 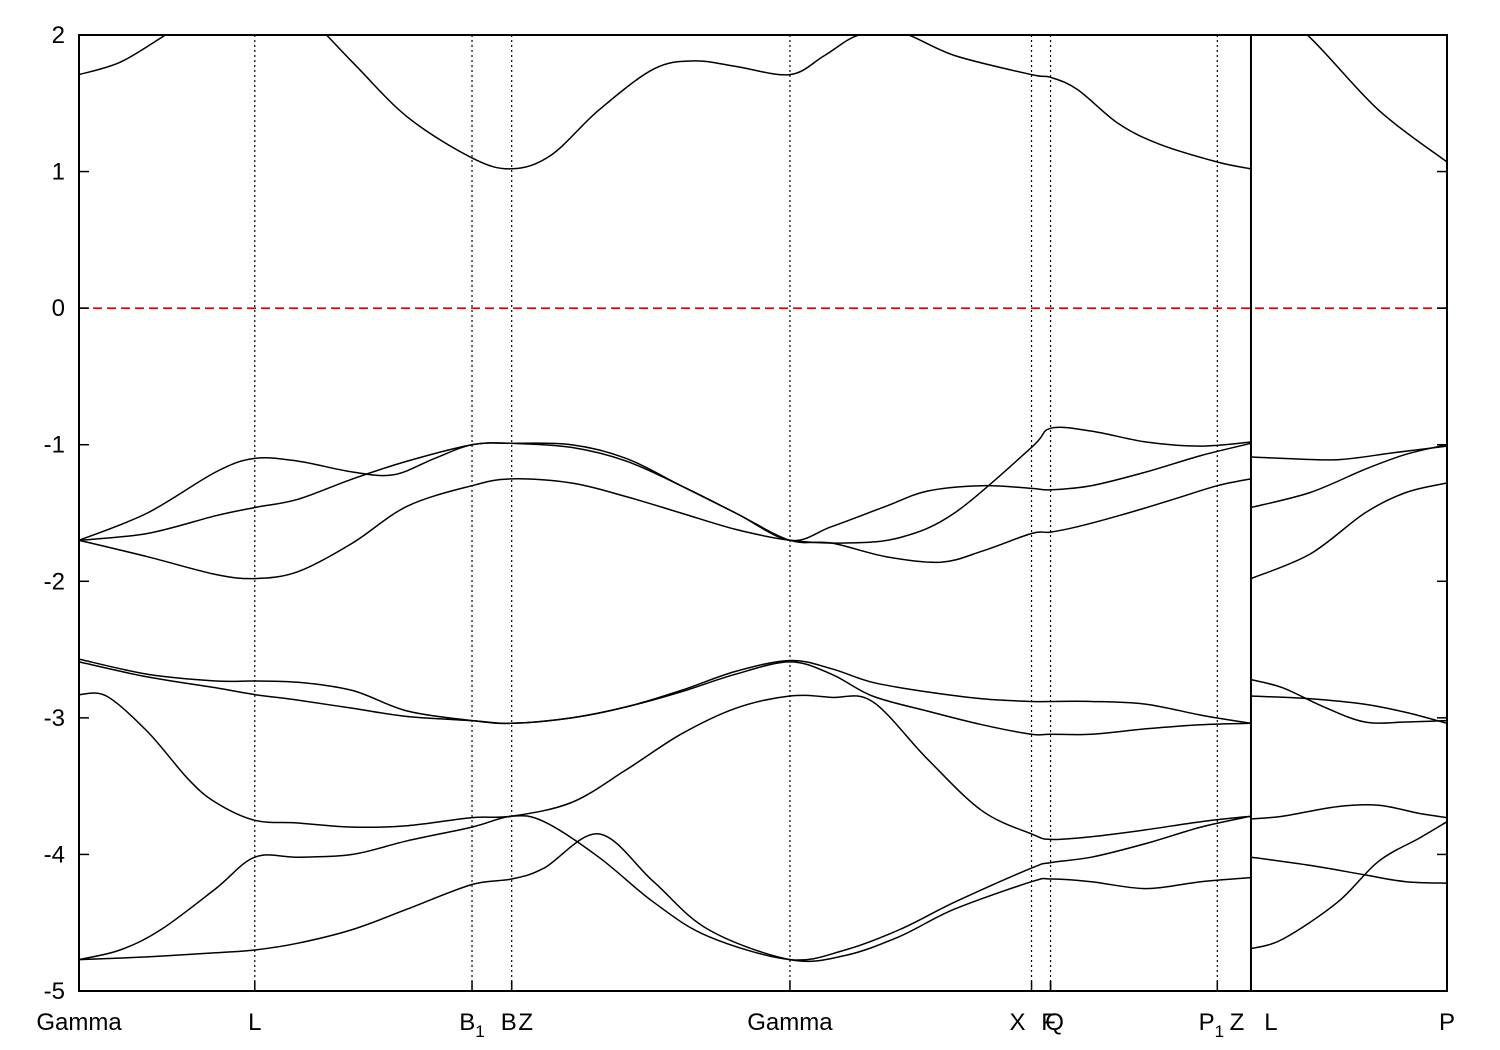 What do you see at coordinates (1447, 1022) in the screenshot?
I see `kpoint-label: P` at bounding box center [1447, 1022].